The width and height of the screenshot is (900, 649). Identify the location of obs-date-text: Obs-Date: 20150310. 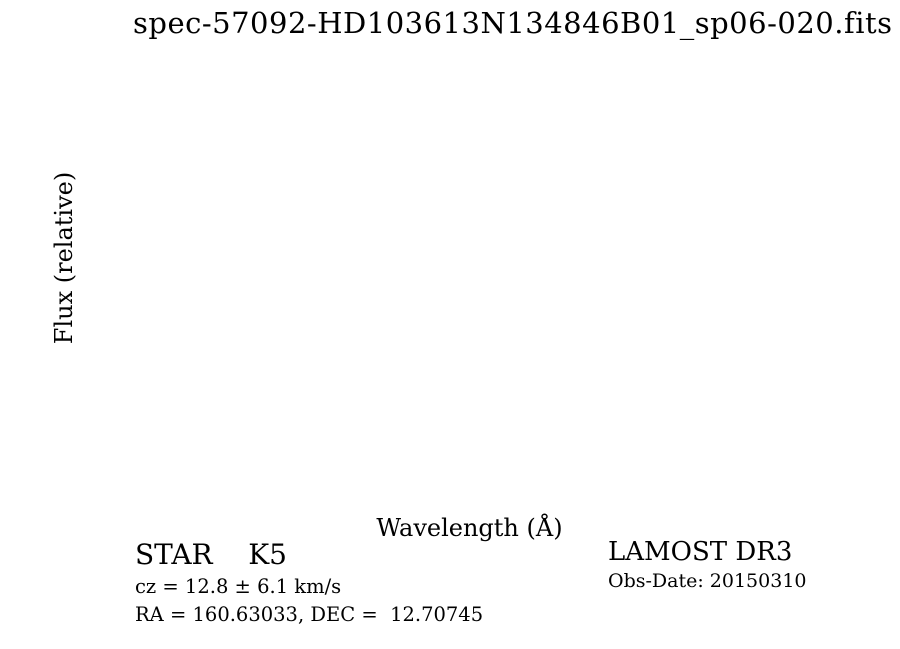
(707, 581).